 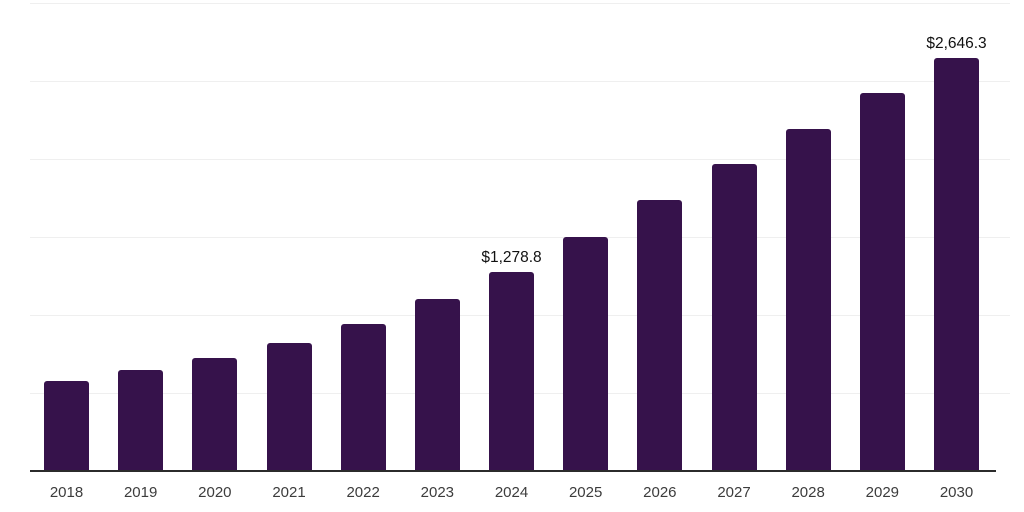 What do you see at coordinates (66, 492) in the screenshot?
I see `x-tick-label-2018: 2018` at bounding box center [66, 492].